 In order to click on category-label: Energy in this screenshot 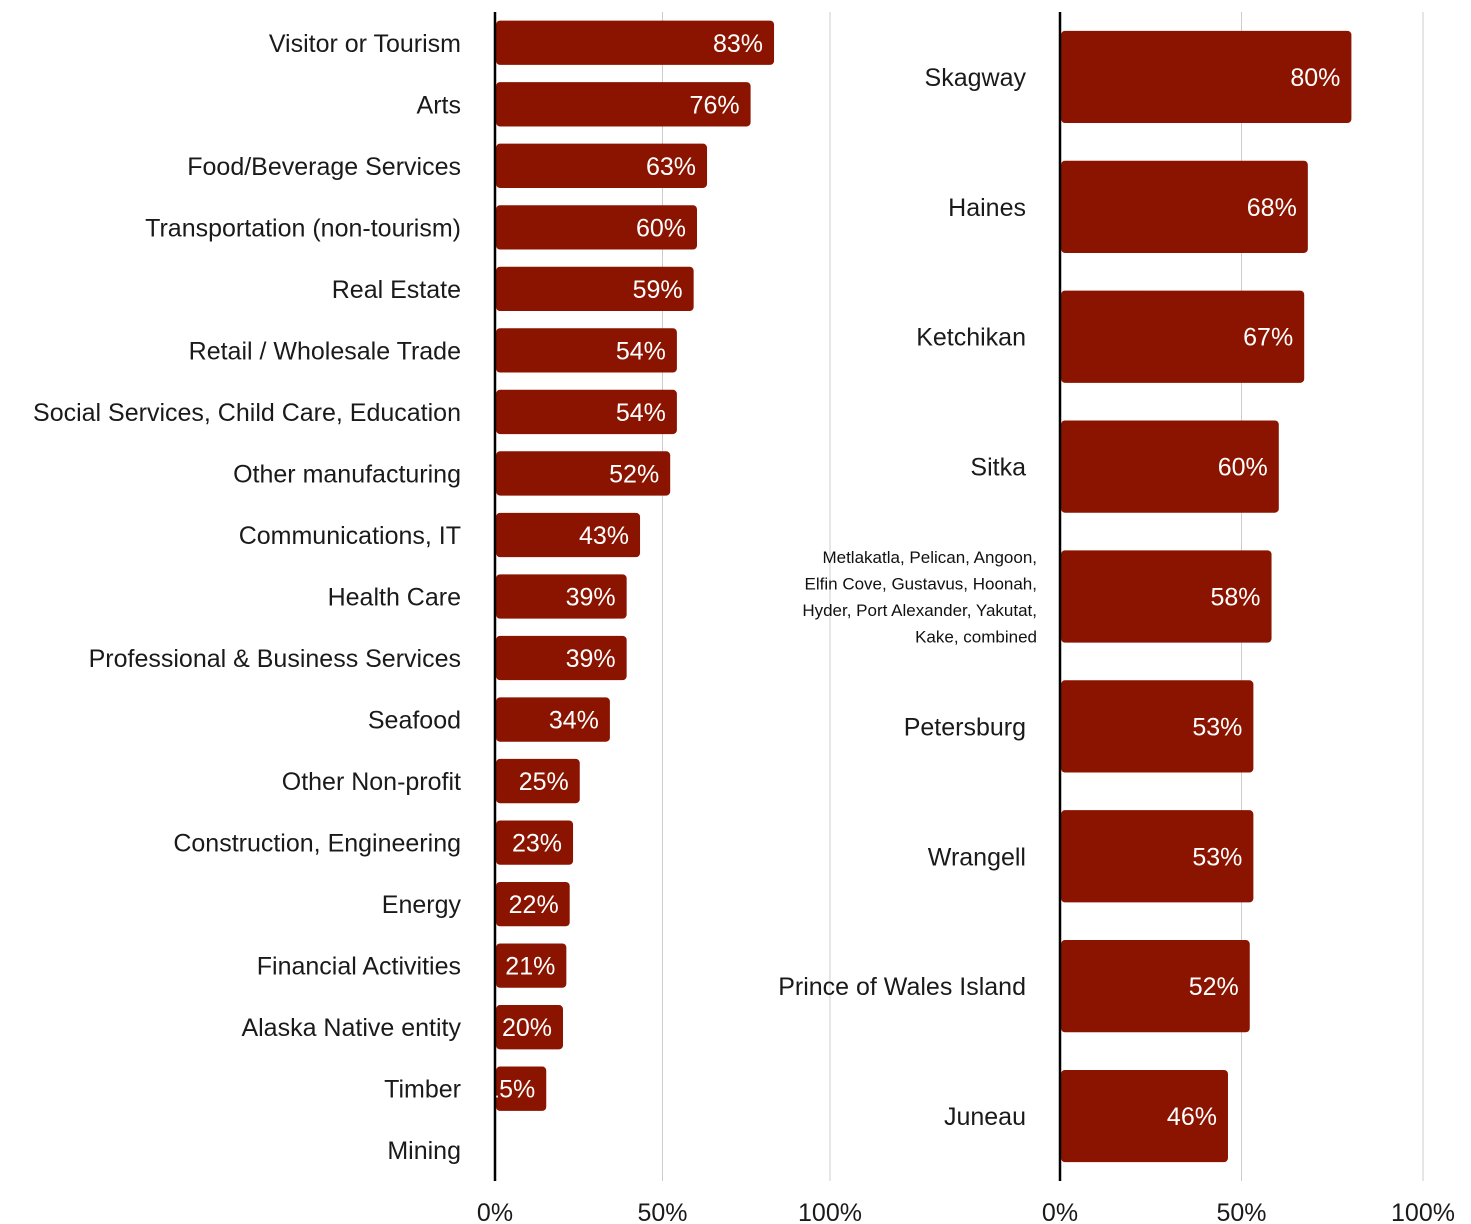, I will do `click(422, 905)`.